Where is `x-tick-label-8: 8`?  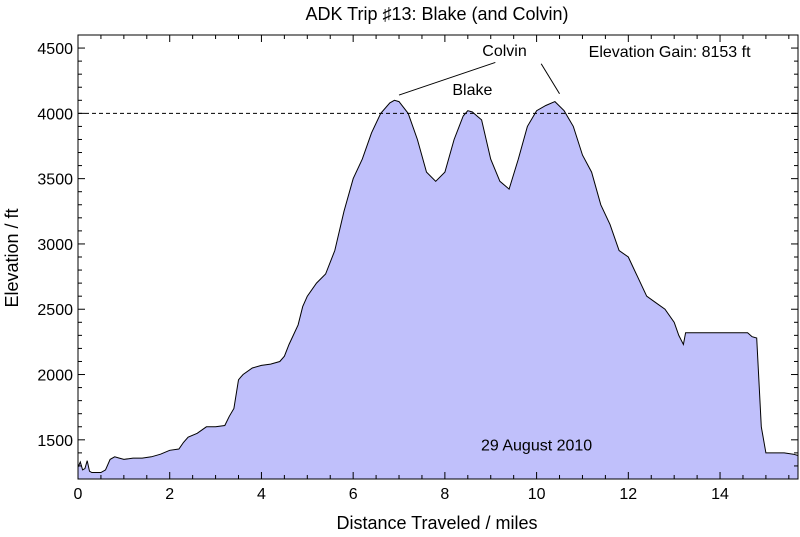 x-tick-label-8: 8 is located at coordinates (444, 494).